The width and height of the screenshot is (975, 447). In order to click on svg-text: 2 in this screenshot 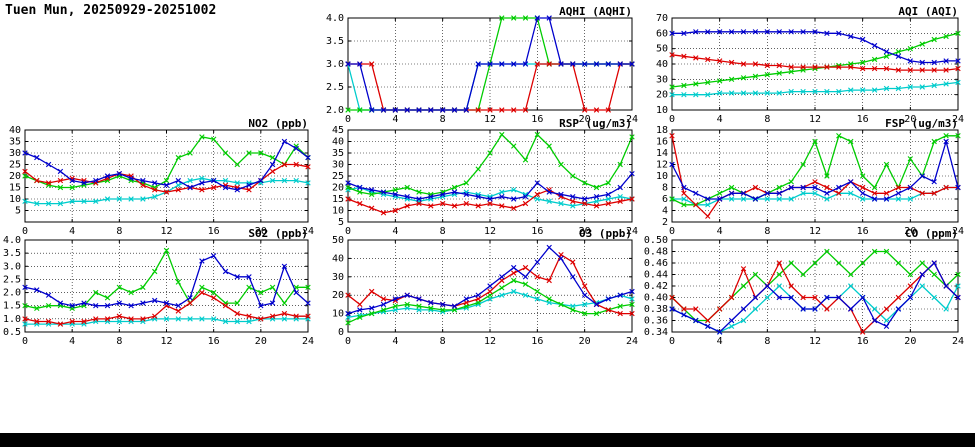, I will do `click(665, 222)`.